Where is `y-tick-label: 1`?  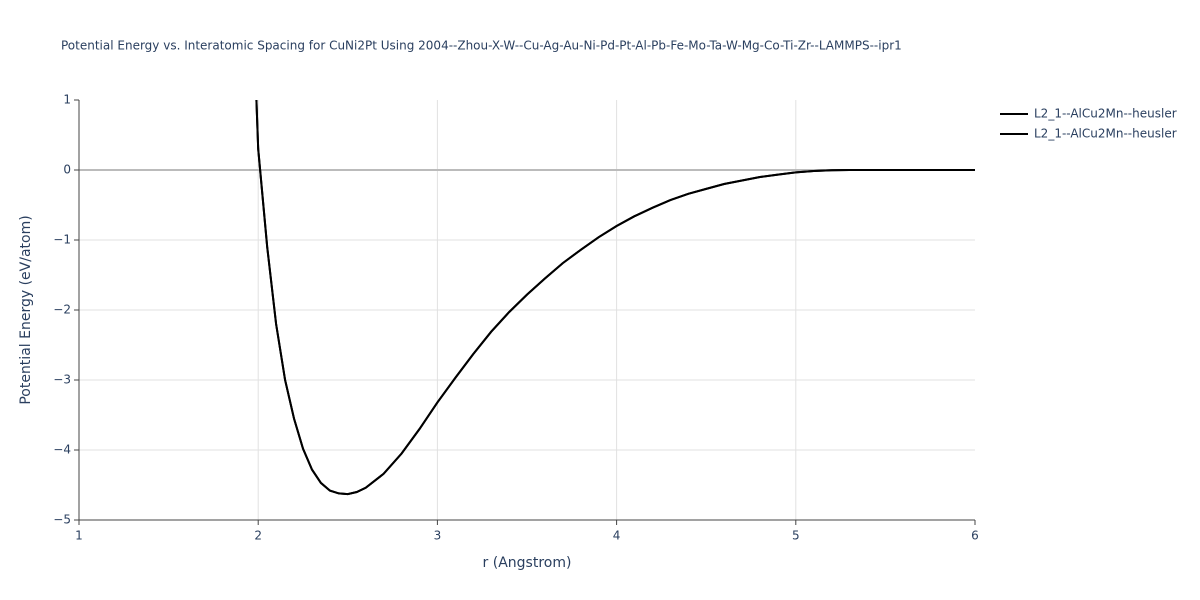 y-tick-label: 1 is located at coordinates (67, 100).